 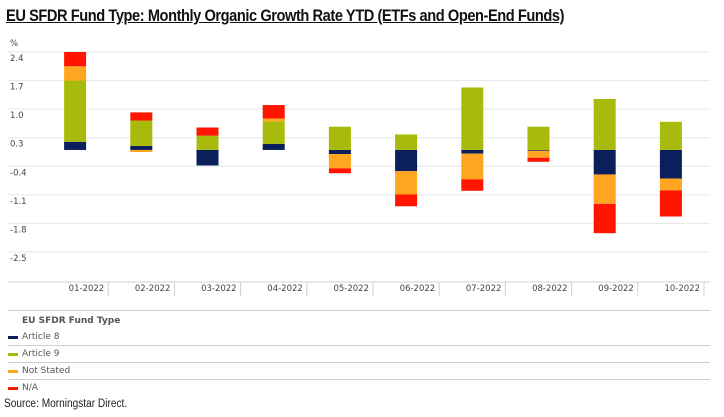 What do you see at coordinates (71, 321) in the screenshot?
I see `legend-title: EU SFDR Fund Type` at bounding box center [71, 321].